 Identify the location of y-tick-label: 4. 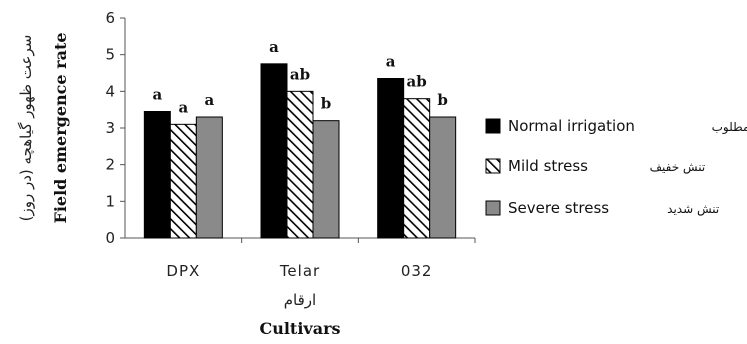
(110, 91).